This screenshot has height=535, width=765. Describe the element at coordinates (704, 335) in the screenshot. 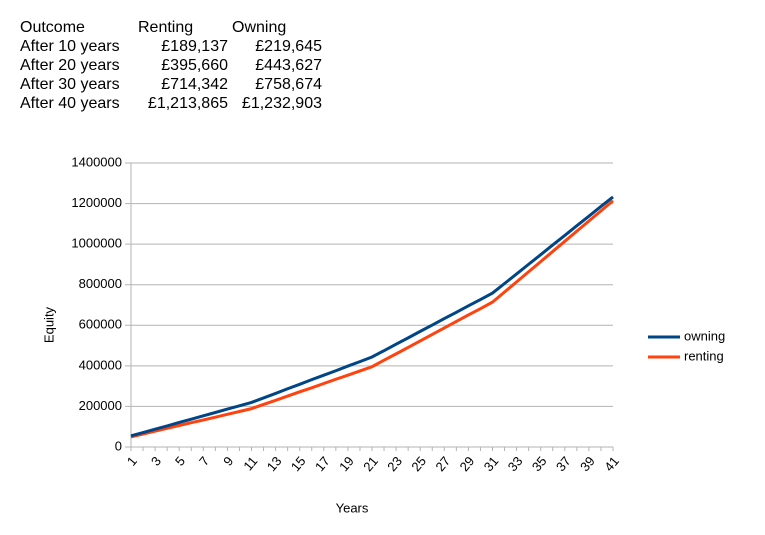

I see `legend-label: owning` at that location.